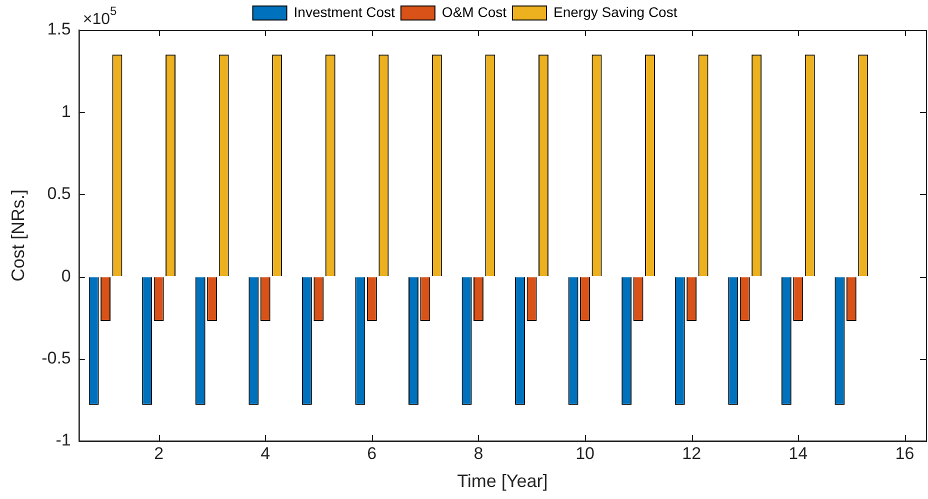 This screenshot has height=499, width=928. I want to click on y-tick-label: -0.5, so click(56, 358).